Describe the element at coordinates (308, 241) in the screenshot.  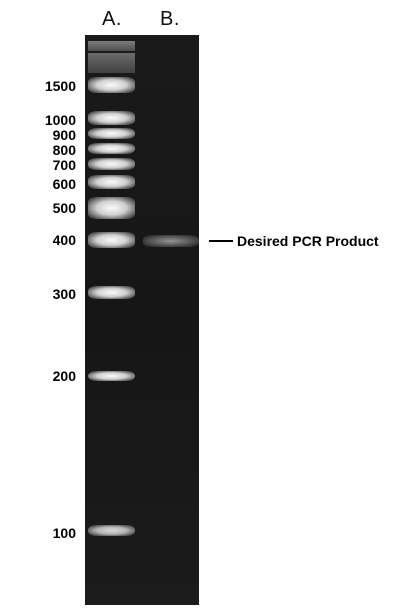
I see `pcr-product-label: Desired PCR Product` at that location.